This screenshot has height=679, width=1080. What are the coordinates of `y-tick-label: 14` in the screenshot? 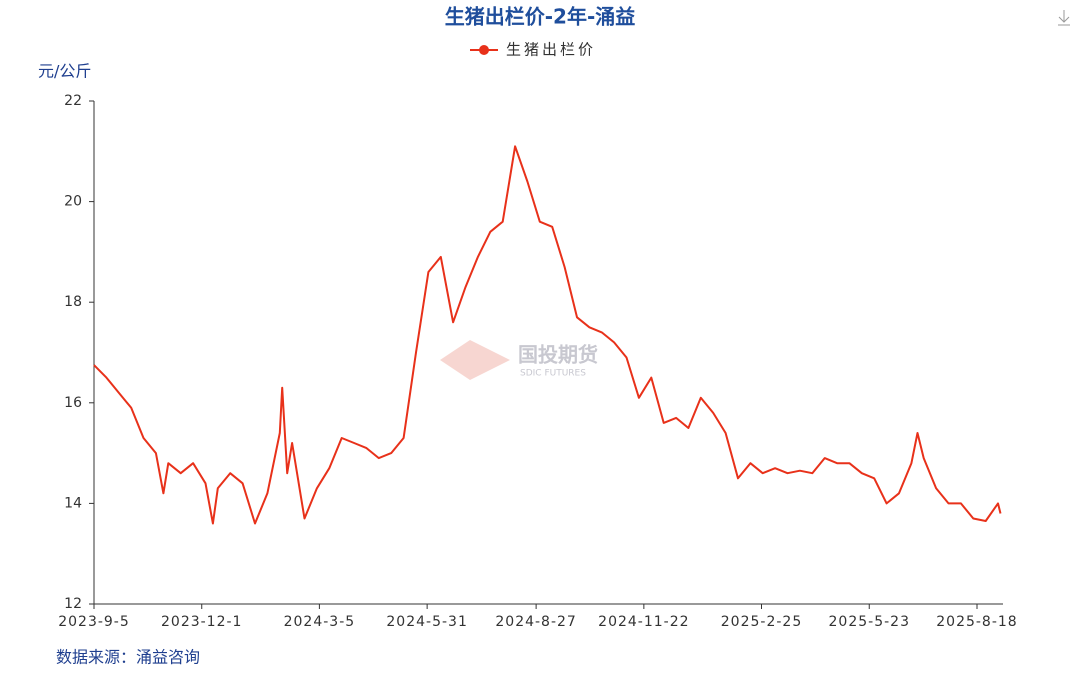 It's located at (73, 503).